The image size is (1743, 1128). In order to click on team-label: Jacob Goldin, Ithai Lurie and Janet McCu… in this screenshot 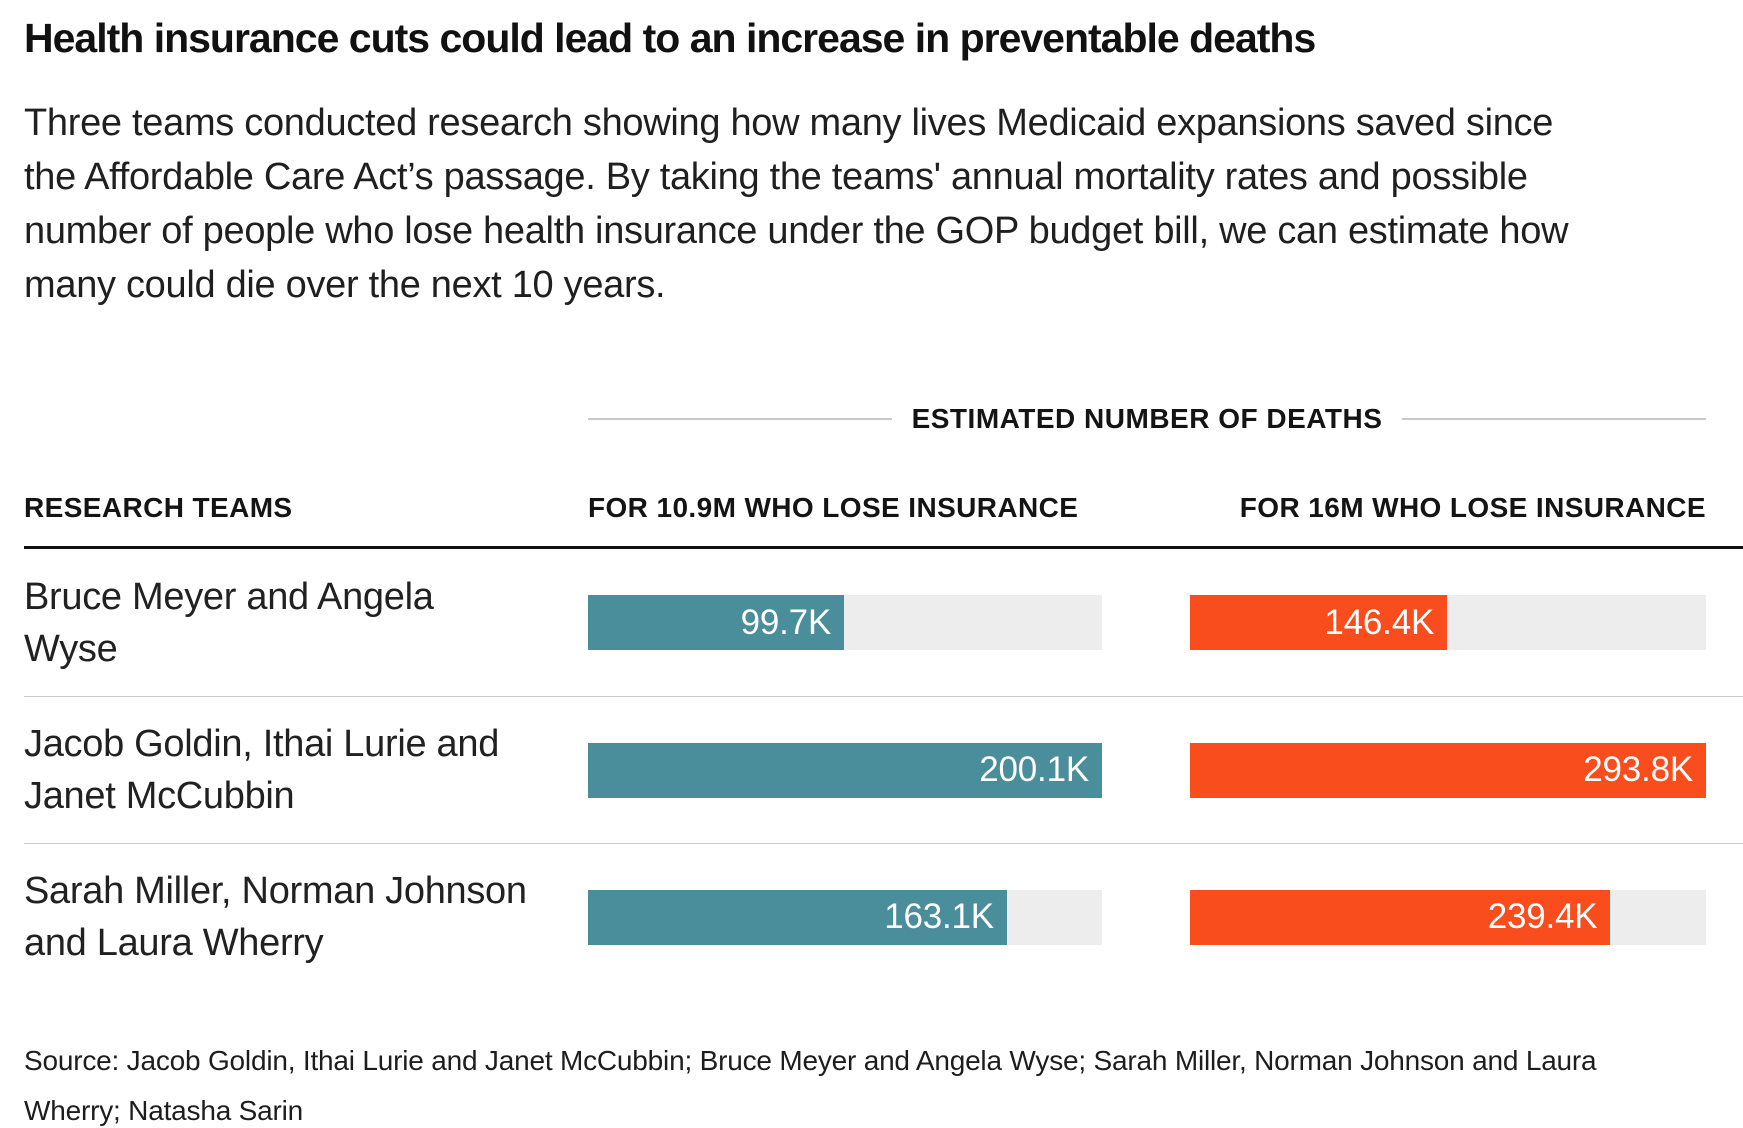, I will do `click(262, 770)`.